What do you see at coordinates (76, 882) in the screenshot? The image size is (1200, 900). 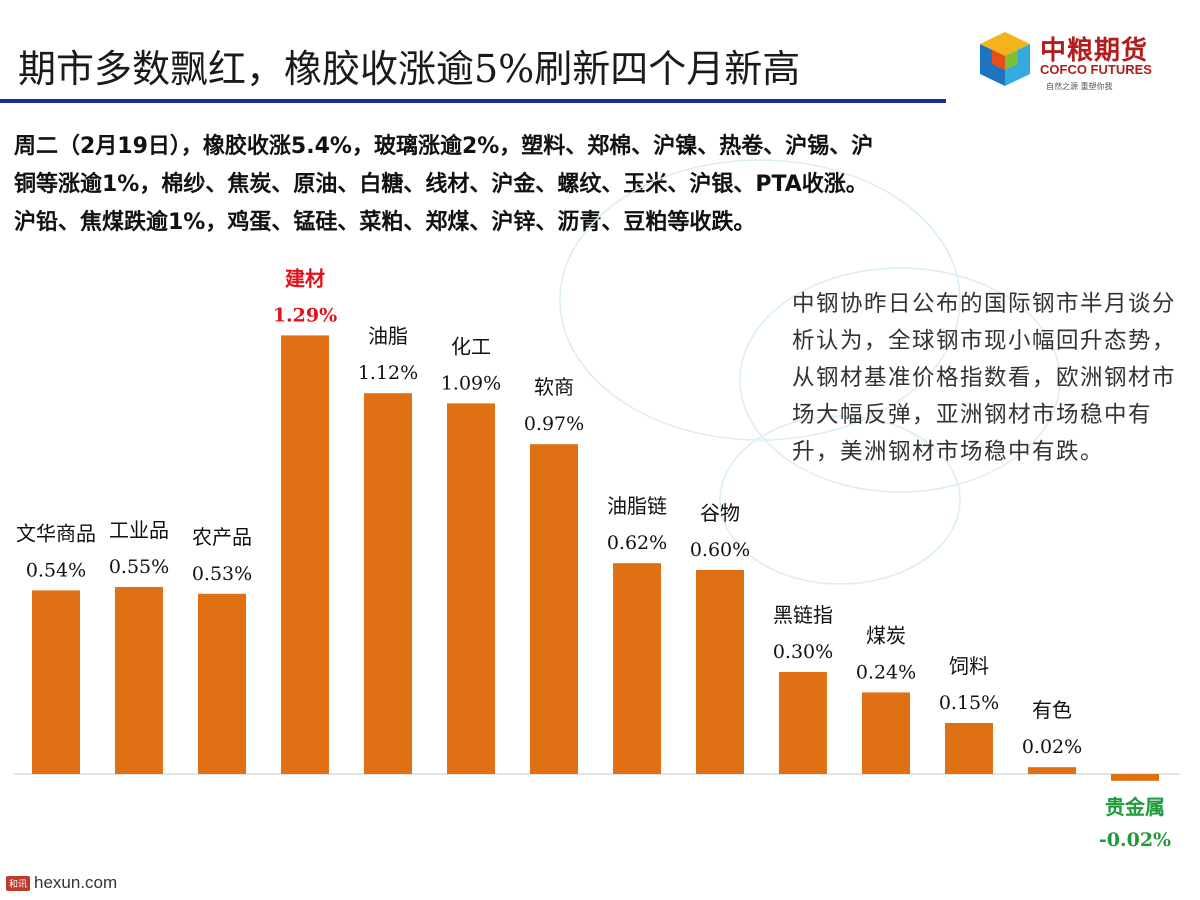 I see `hexun-text: hexun.com` at bounding box center [76, 882].